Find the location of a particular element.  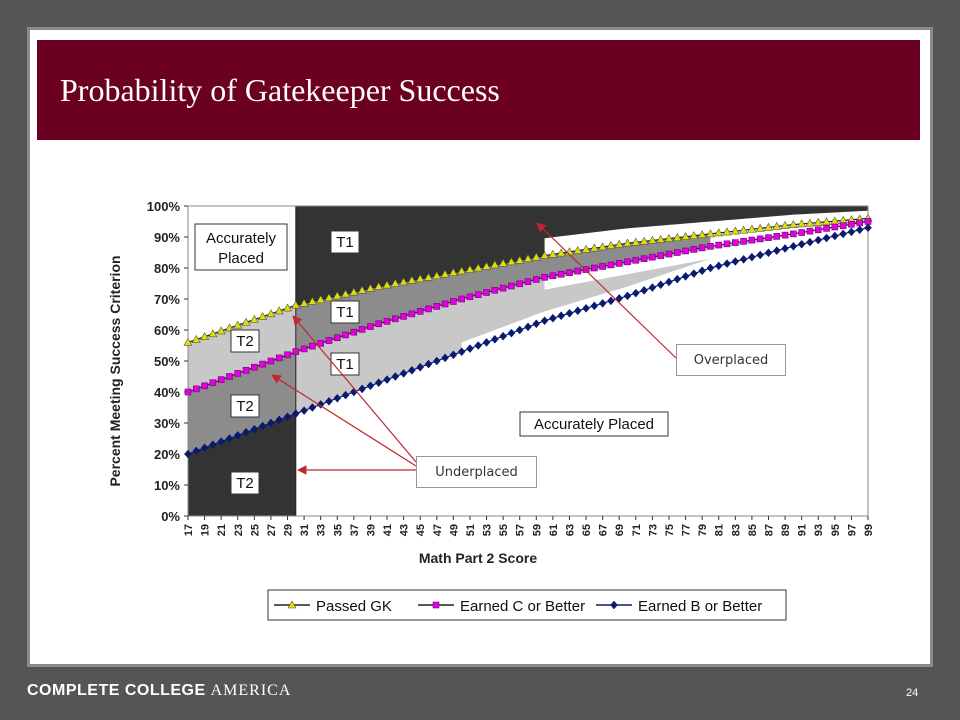

x-tick-label: 79 is located at coordinates (703, 530).